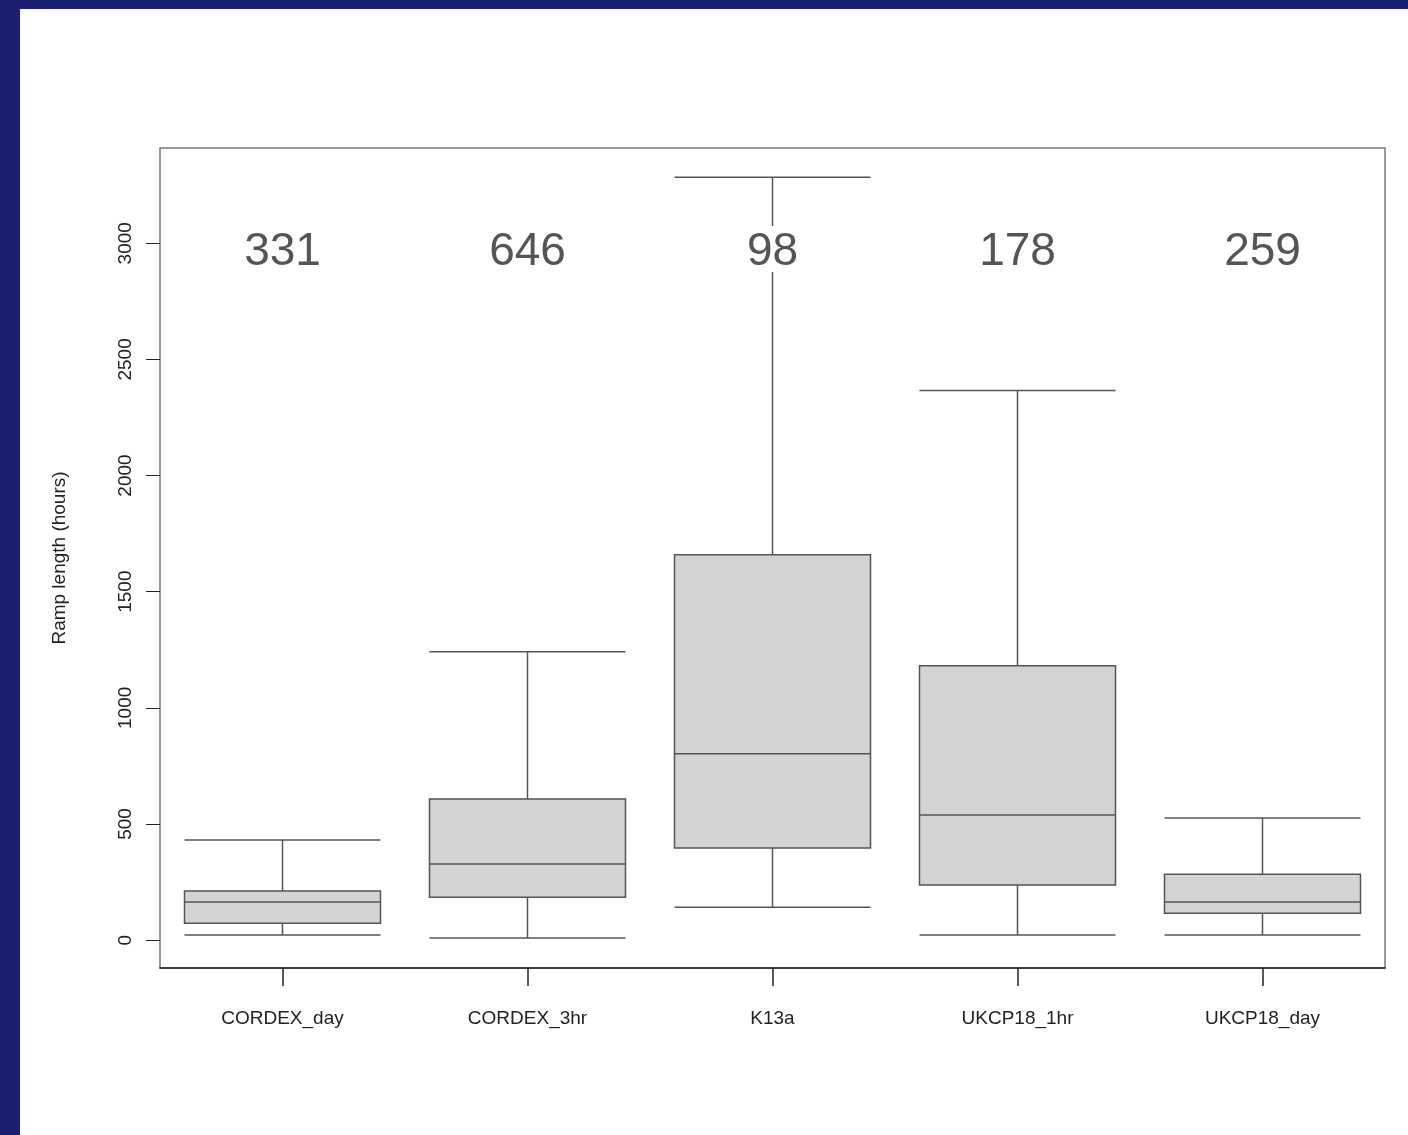 Image resolution: width=1408 pixels, height=1135 pixels. What do you see at coordinates (527, 1018) in the screenshot?
I see `x-tick-label: CORDEX_3hr` at bounding box center [527, 1018].